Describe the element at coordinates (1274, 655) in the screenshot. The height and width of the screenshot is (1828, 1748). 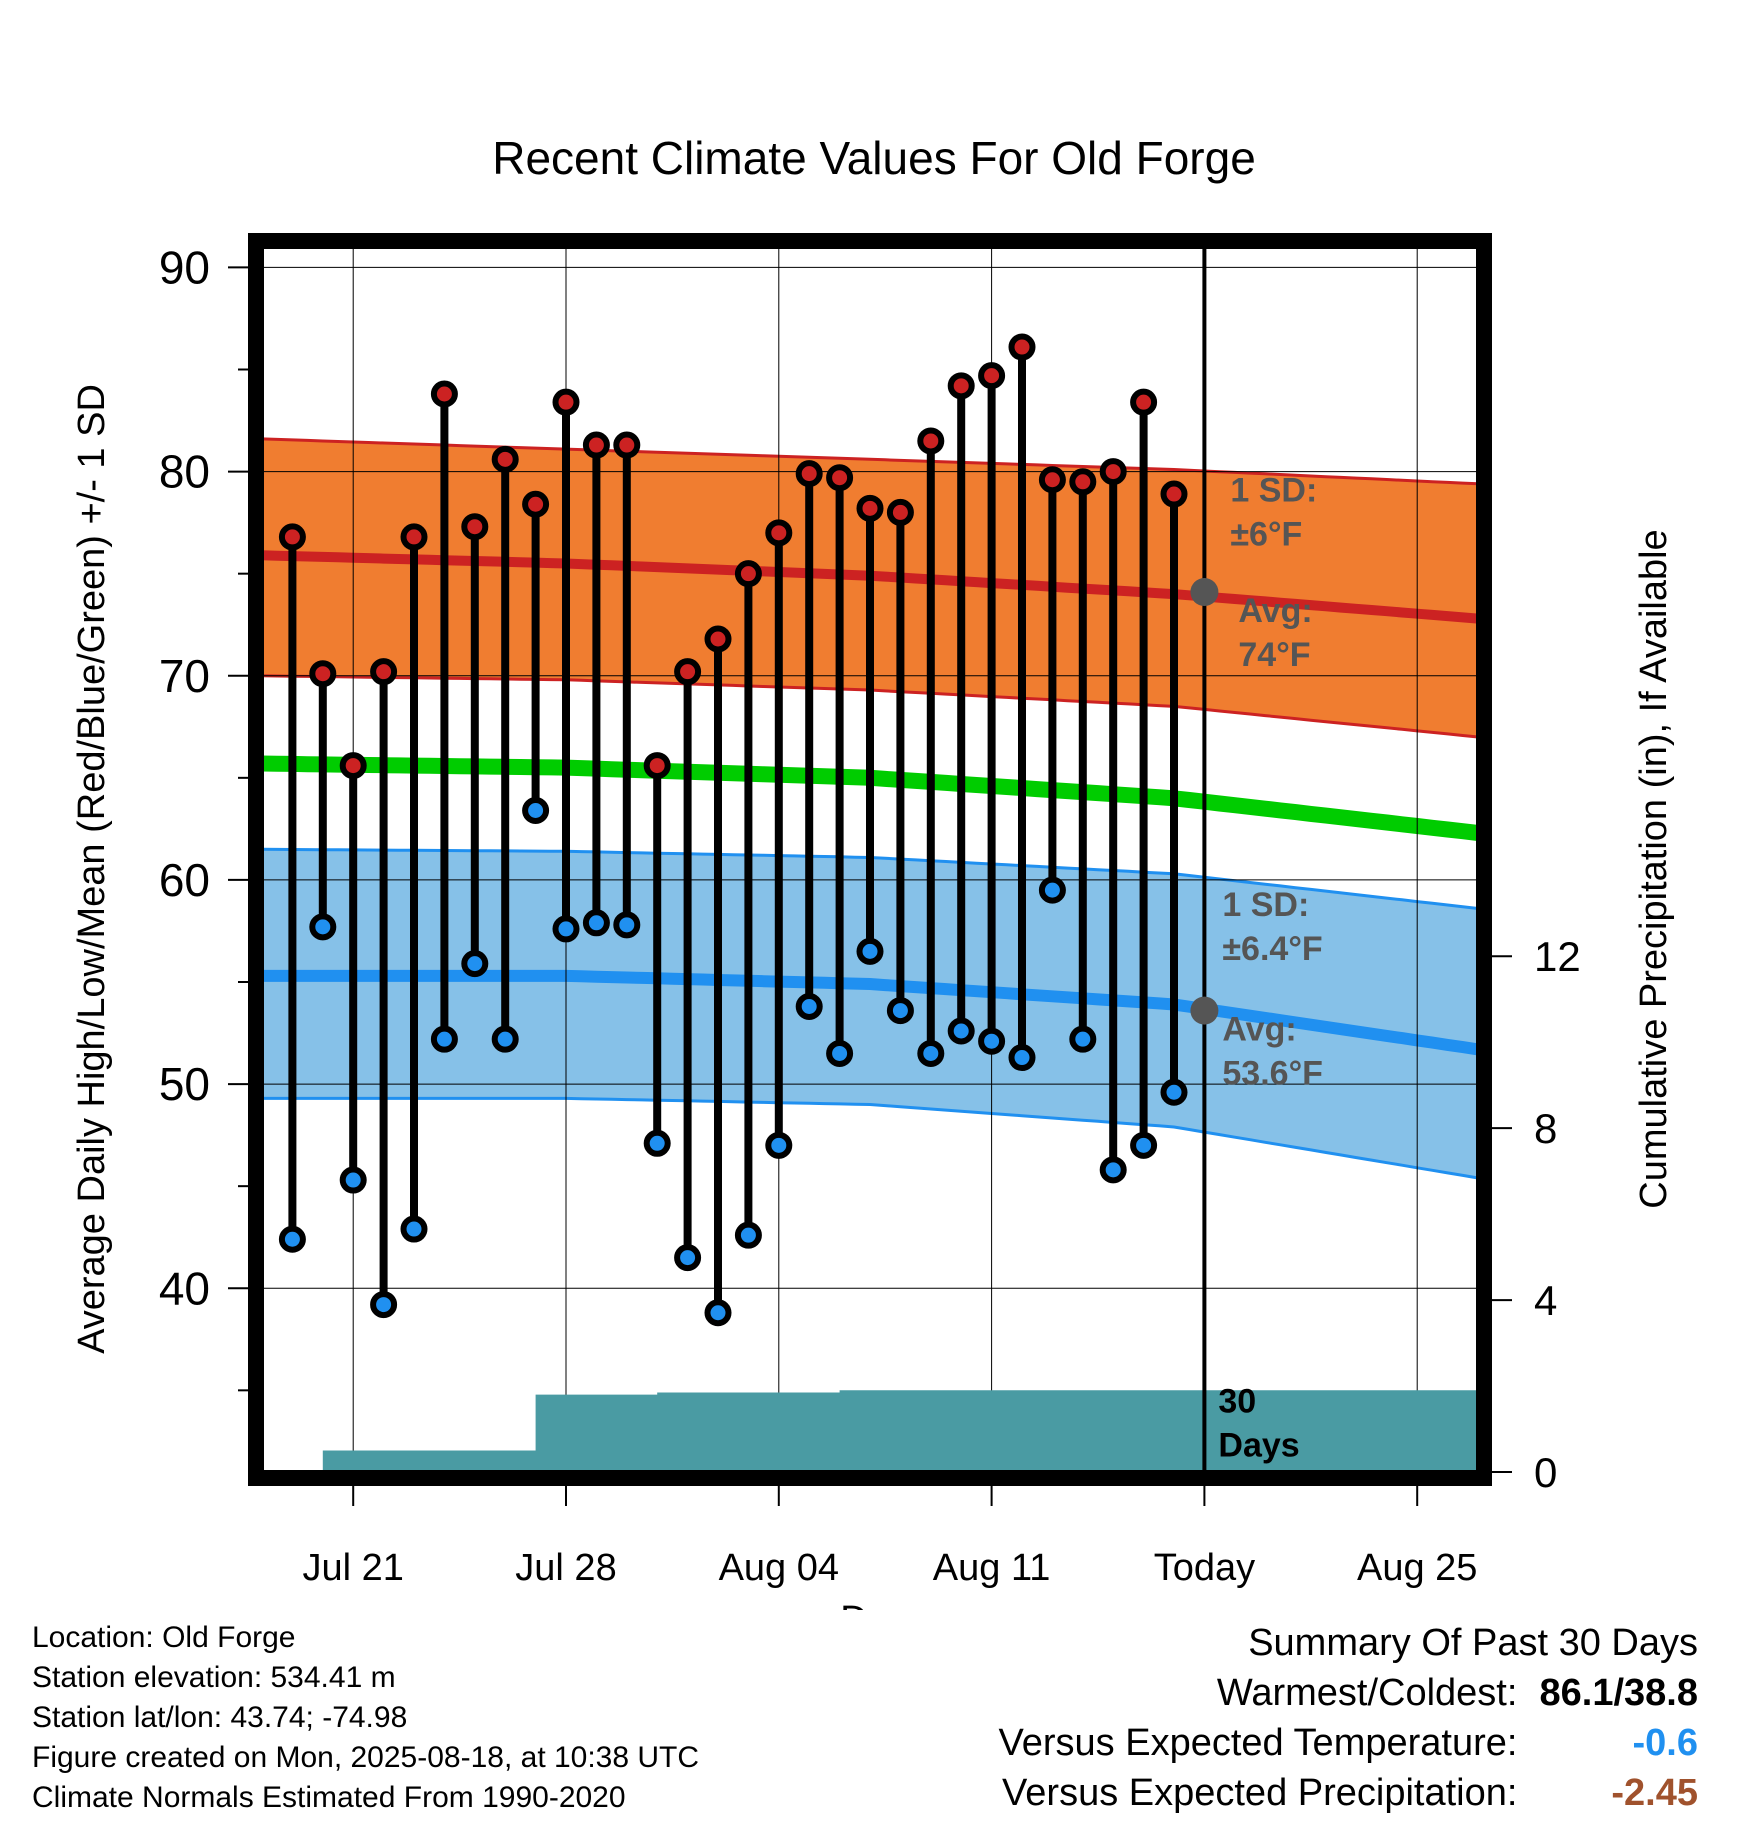
I see `high-avg-value: 74°F` at that location.